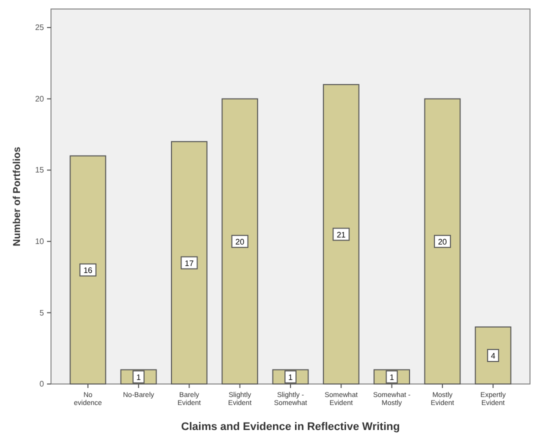  I want to click on y-tick-label: 15, so click(40, 170).